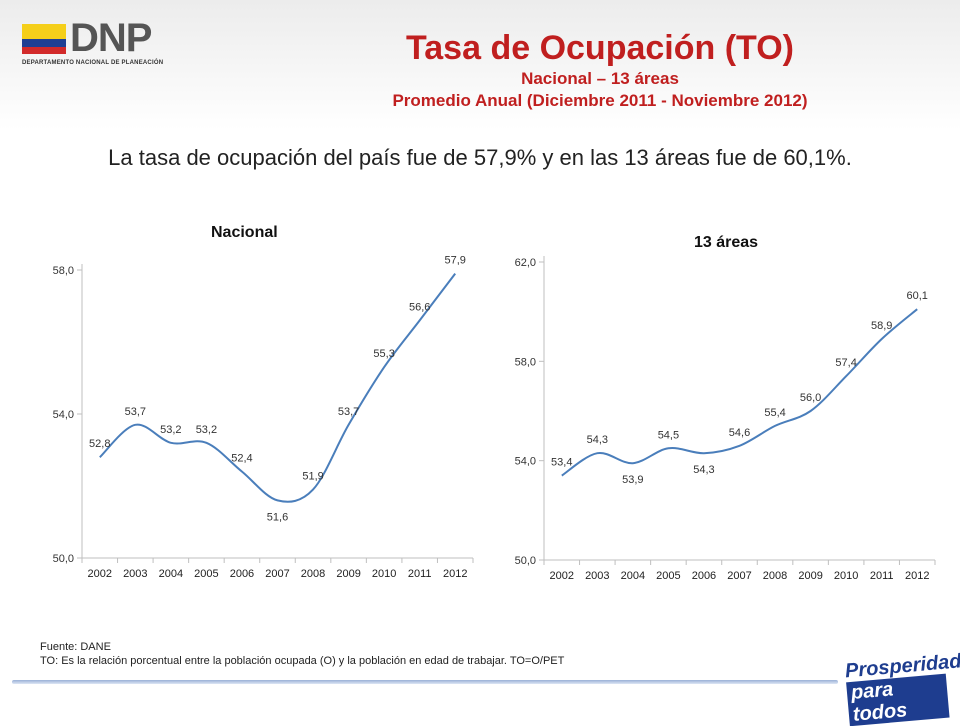 The width and height of the screenshot is (960, 726). I want to click on page-title: Tasa de Ocupación (TO), so click(600, 48).